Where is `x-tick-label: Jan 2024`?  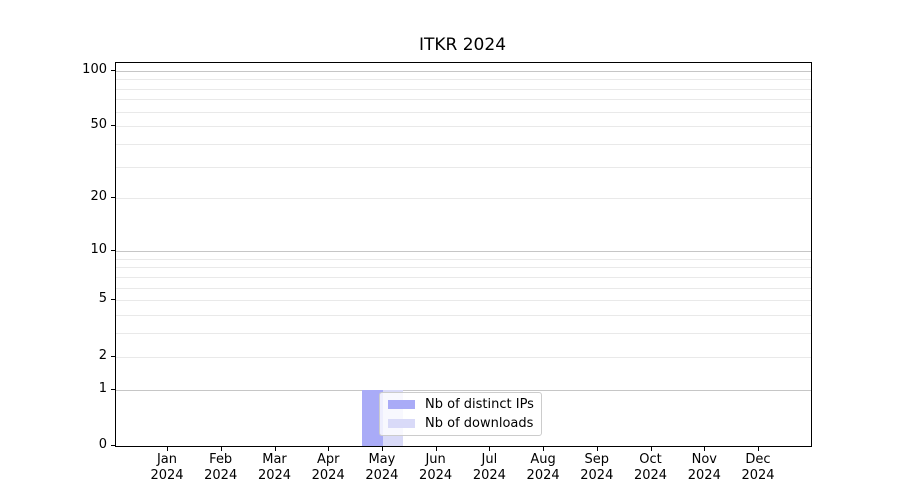
x-tick-label: Jan 2024 is located at coordinates (167, 467).